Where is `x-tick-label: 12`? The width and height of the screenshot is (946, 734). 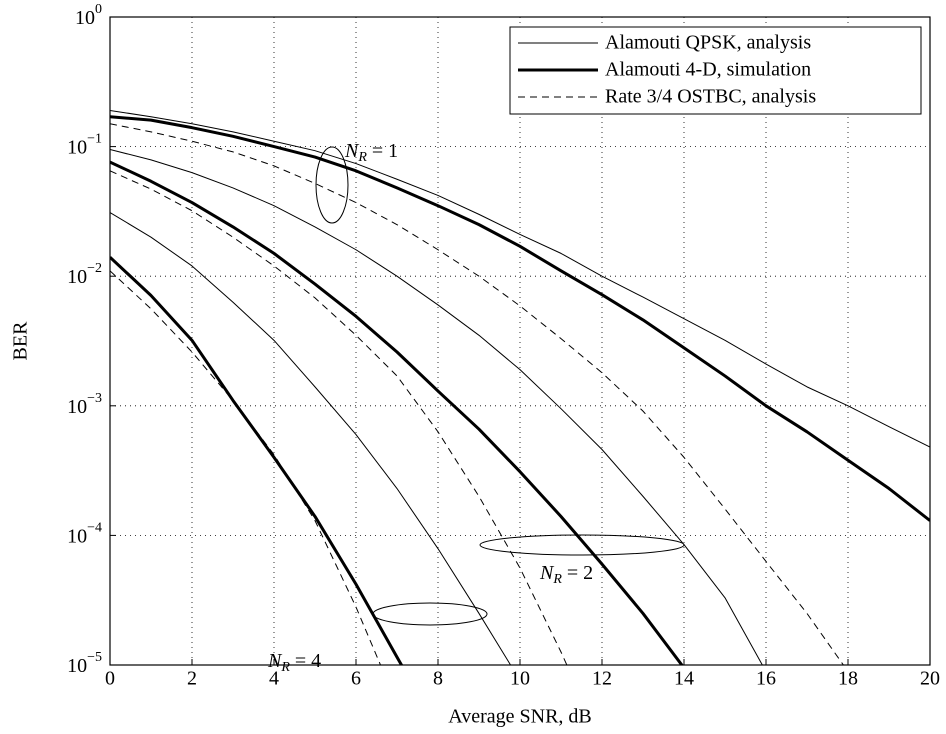 x-tick-label: 12 is located at coordinates (602, 679).